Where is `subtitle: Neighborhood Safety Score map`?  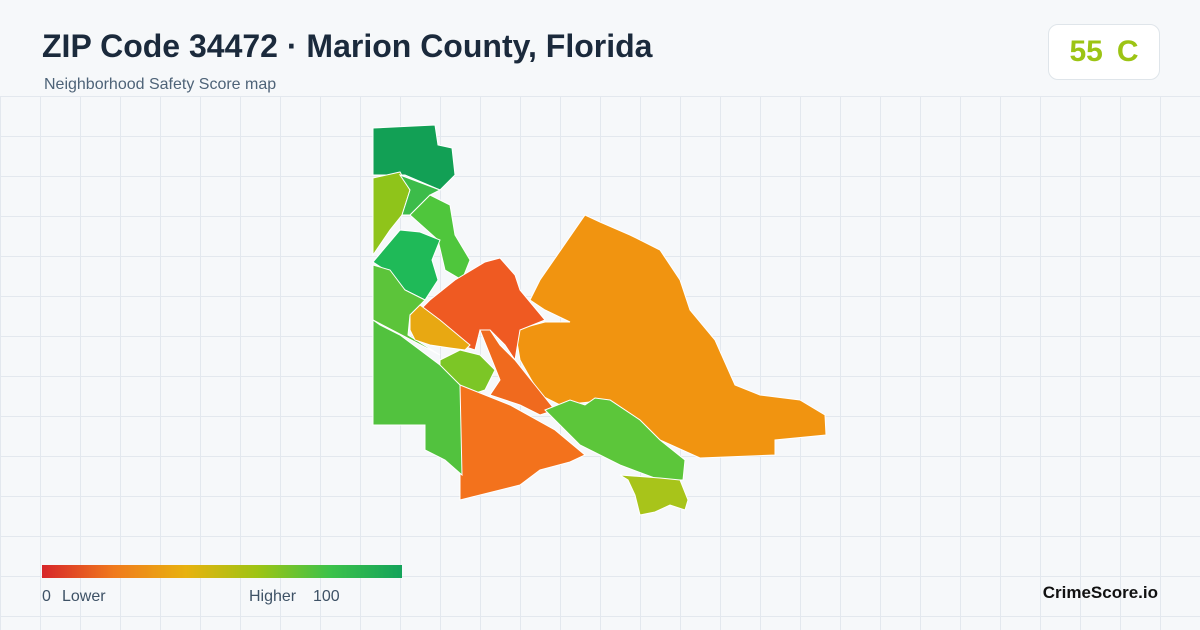
subtitle: Neighborhood Safety Score map is located at coordinates (160, 84).